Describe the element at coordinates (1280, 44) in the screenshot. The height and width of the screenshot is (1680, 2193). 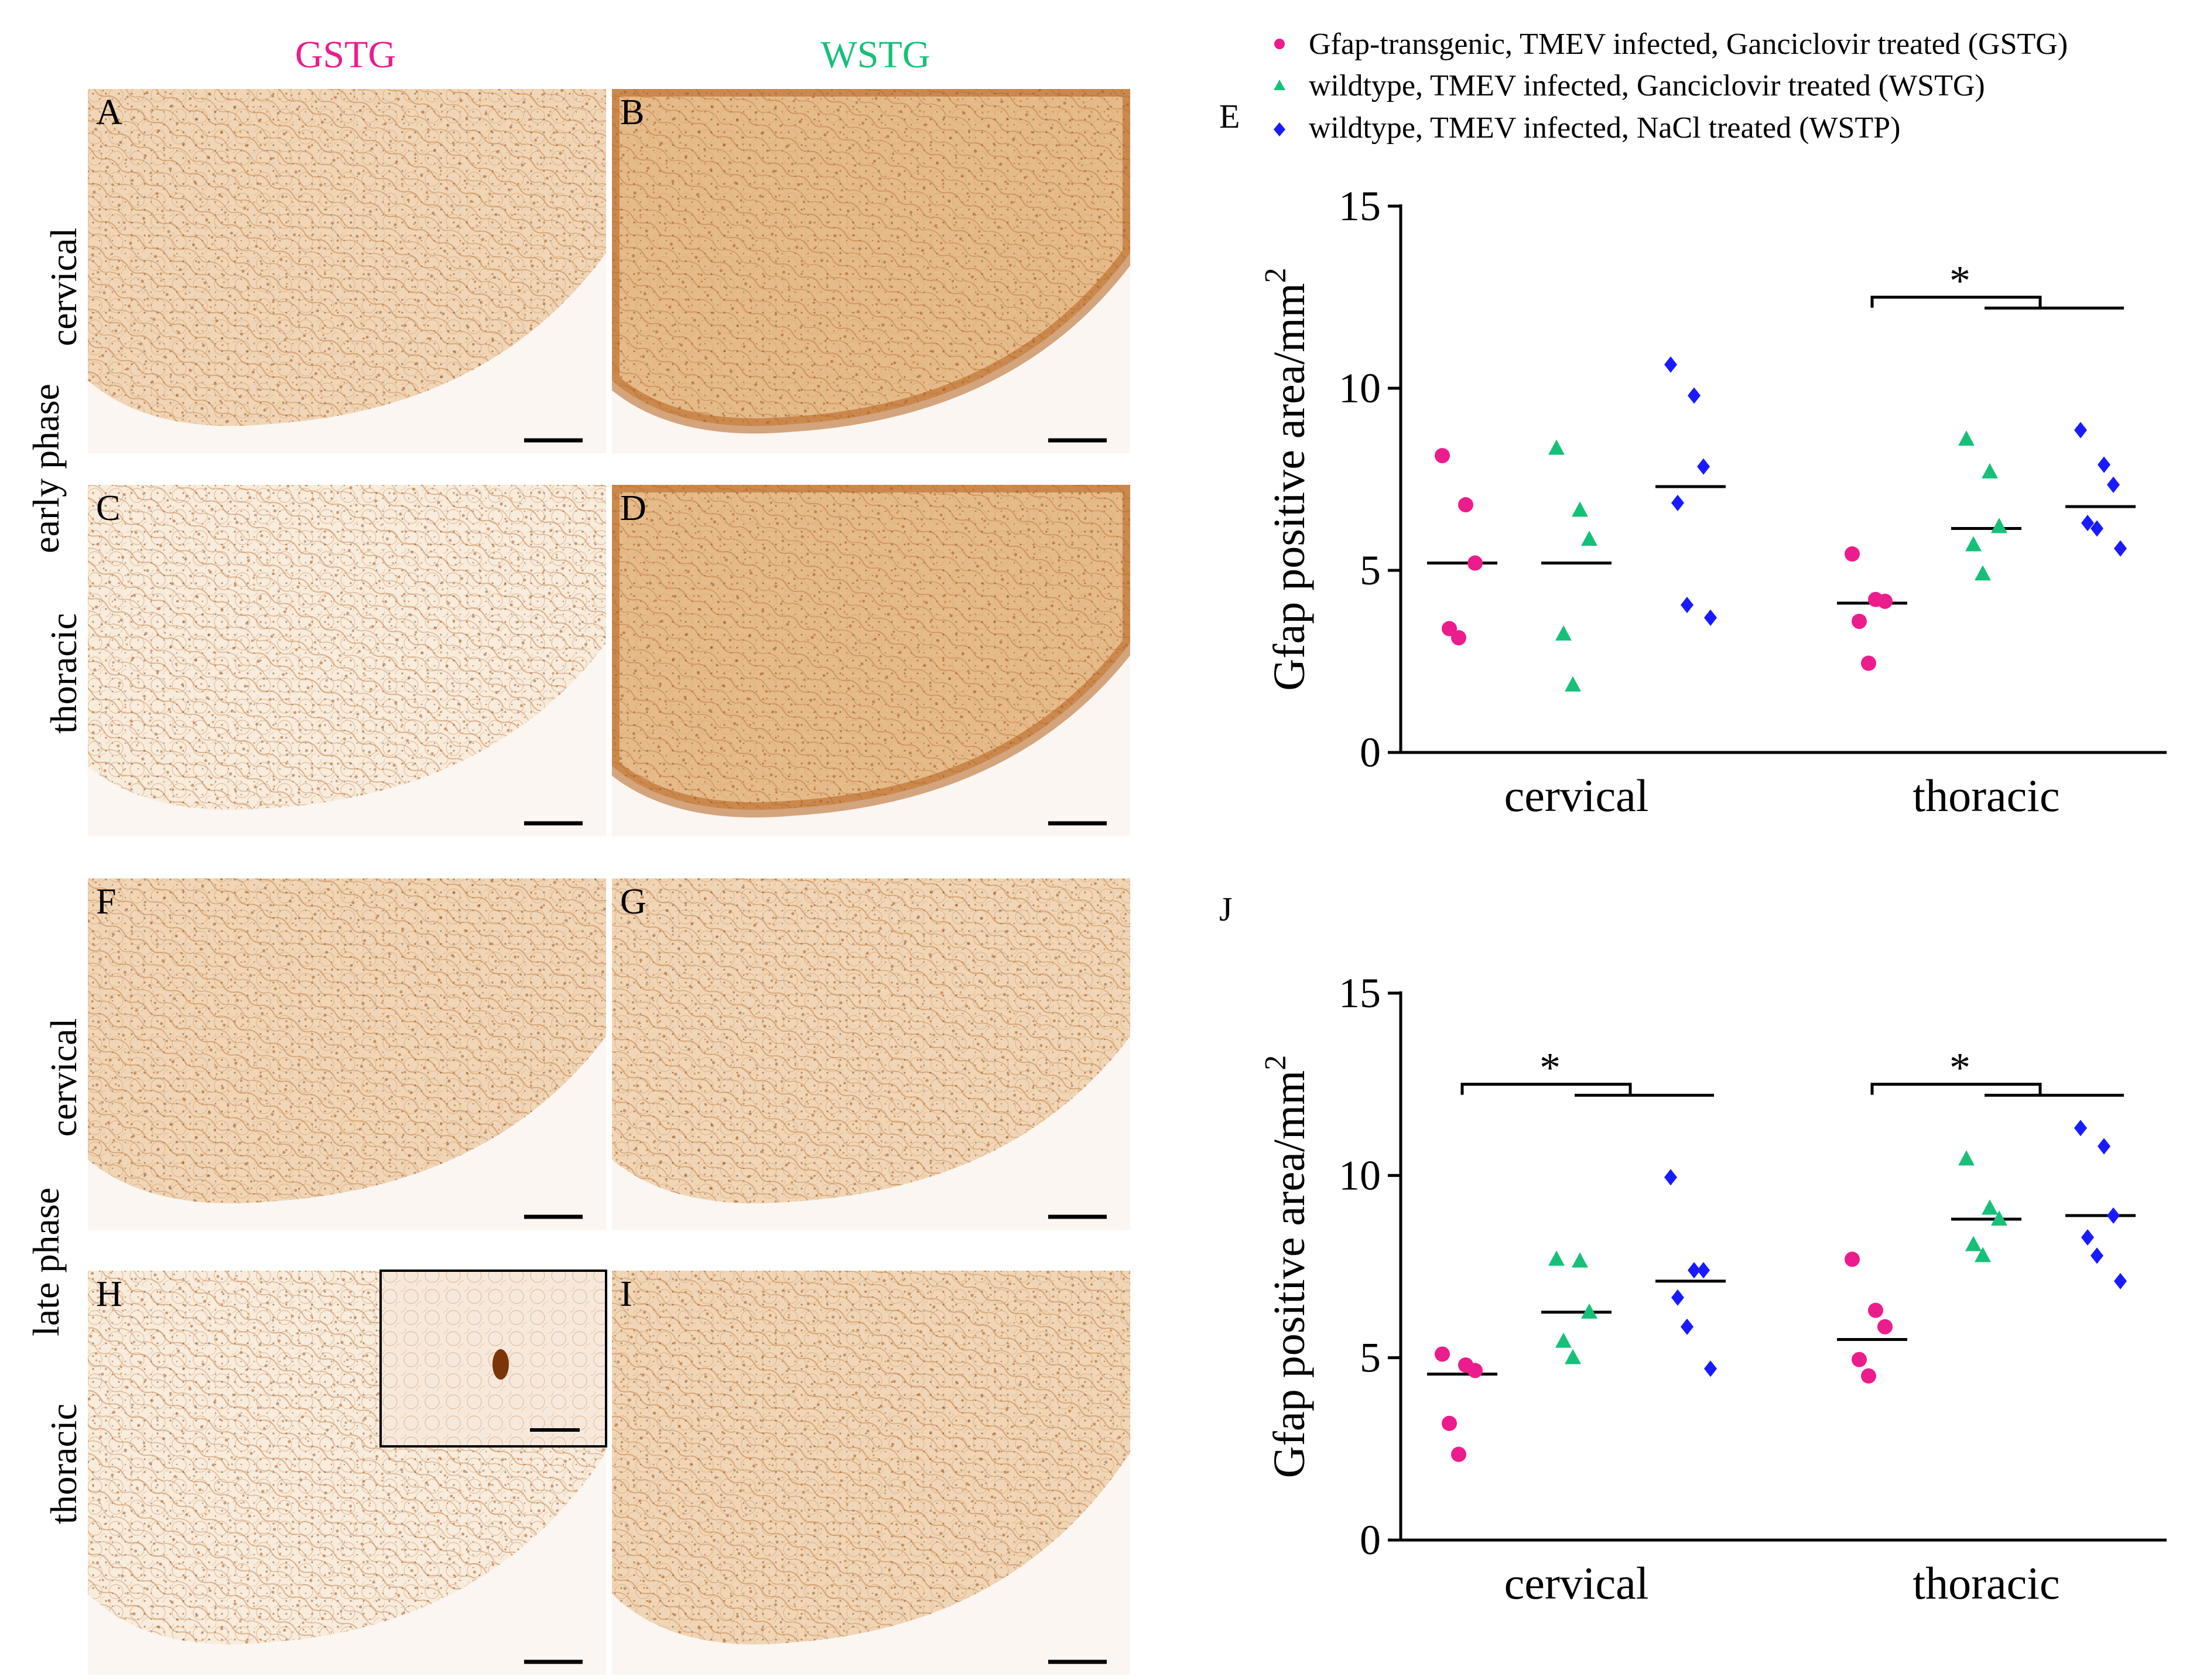
I see `legend-marker-gstg` at that location.